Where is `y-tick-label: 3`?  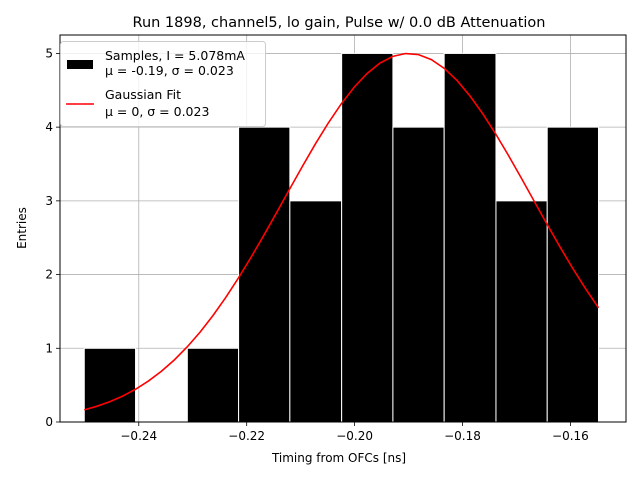 y-tick-label: 3 is located at coordinates (49, 201).